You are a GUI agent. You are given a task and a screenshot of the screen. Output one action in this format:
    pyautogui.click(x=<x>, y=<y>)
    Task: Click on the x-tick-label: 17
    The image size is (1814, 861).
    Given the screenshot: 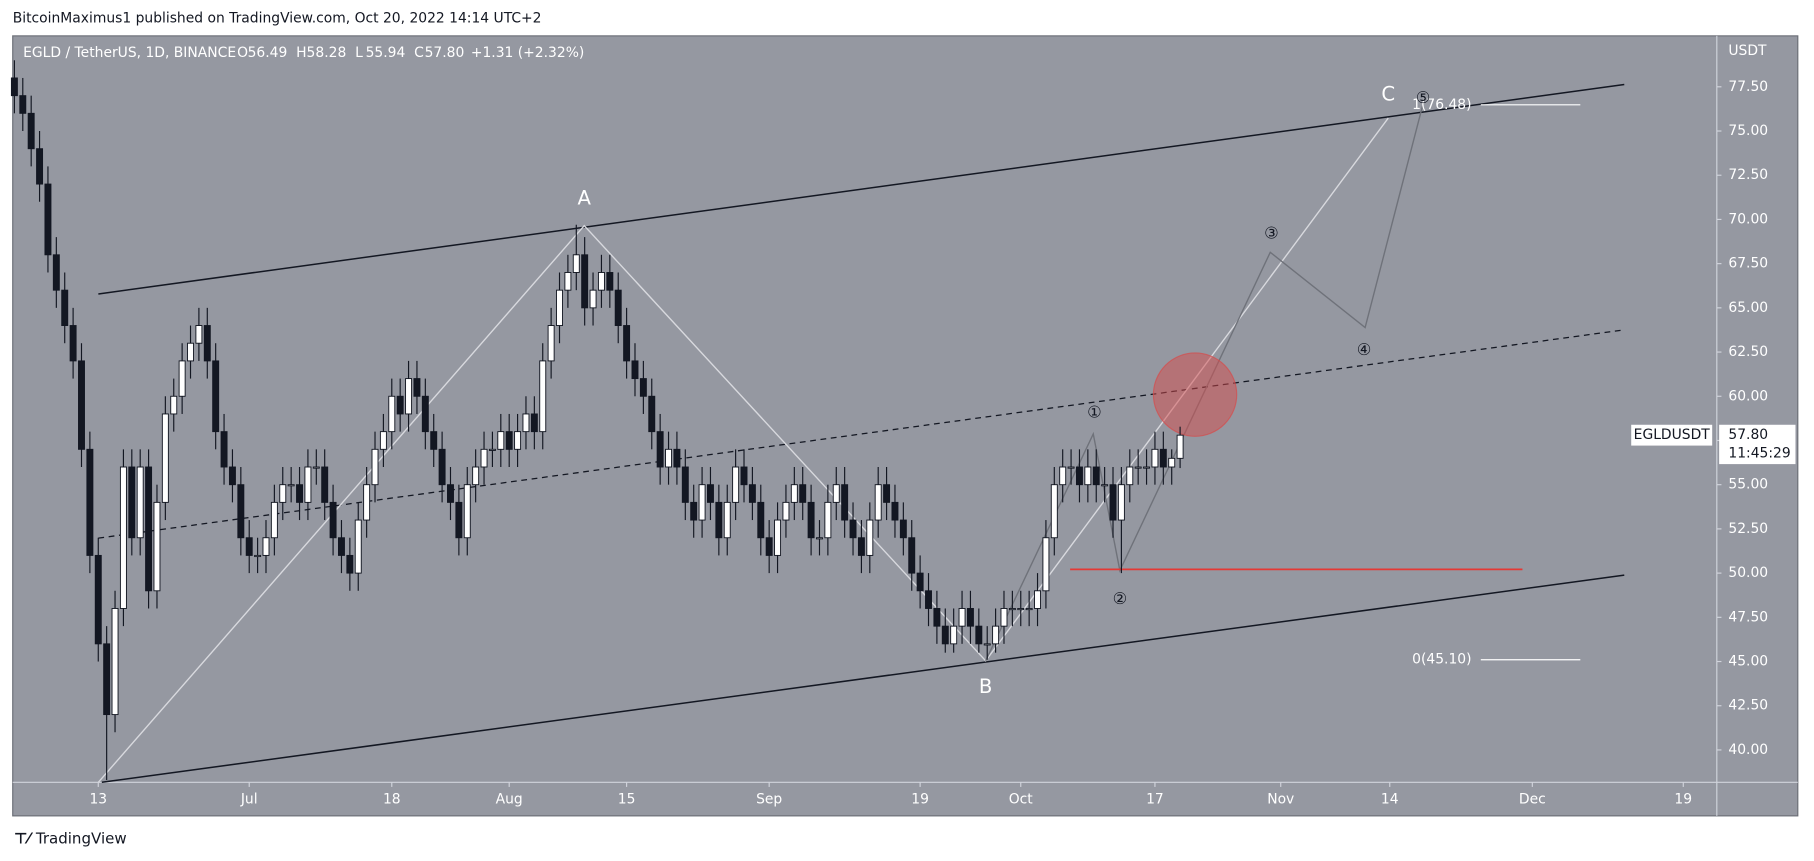 What is the action you would take?
    pyautogui.click(x=1155, y=800)
    